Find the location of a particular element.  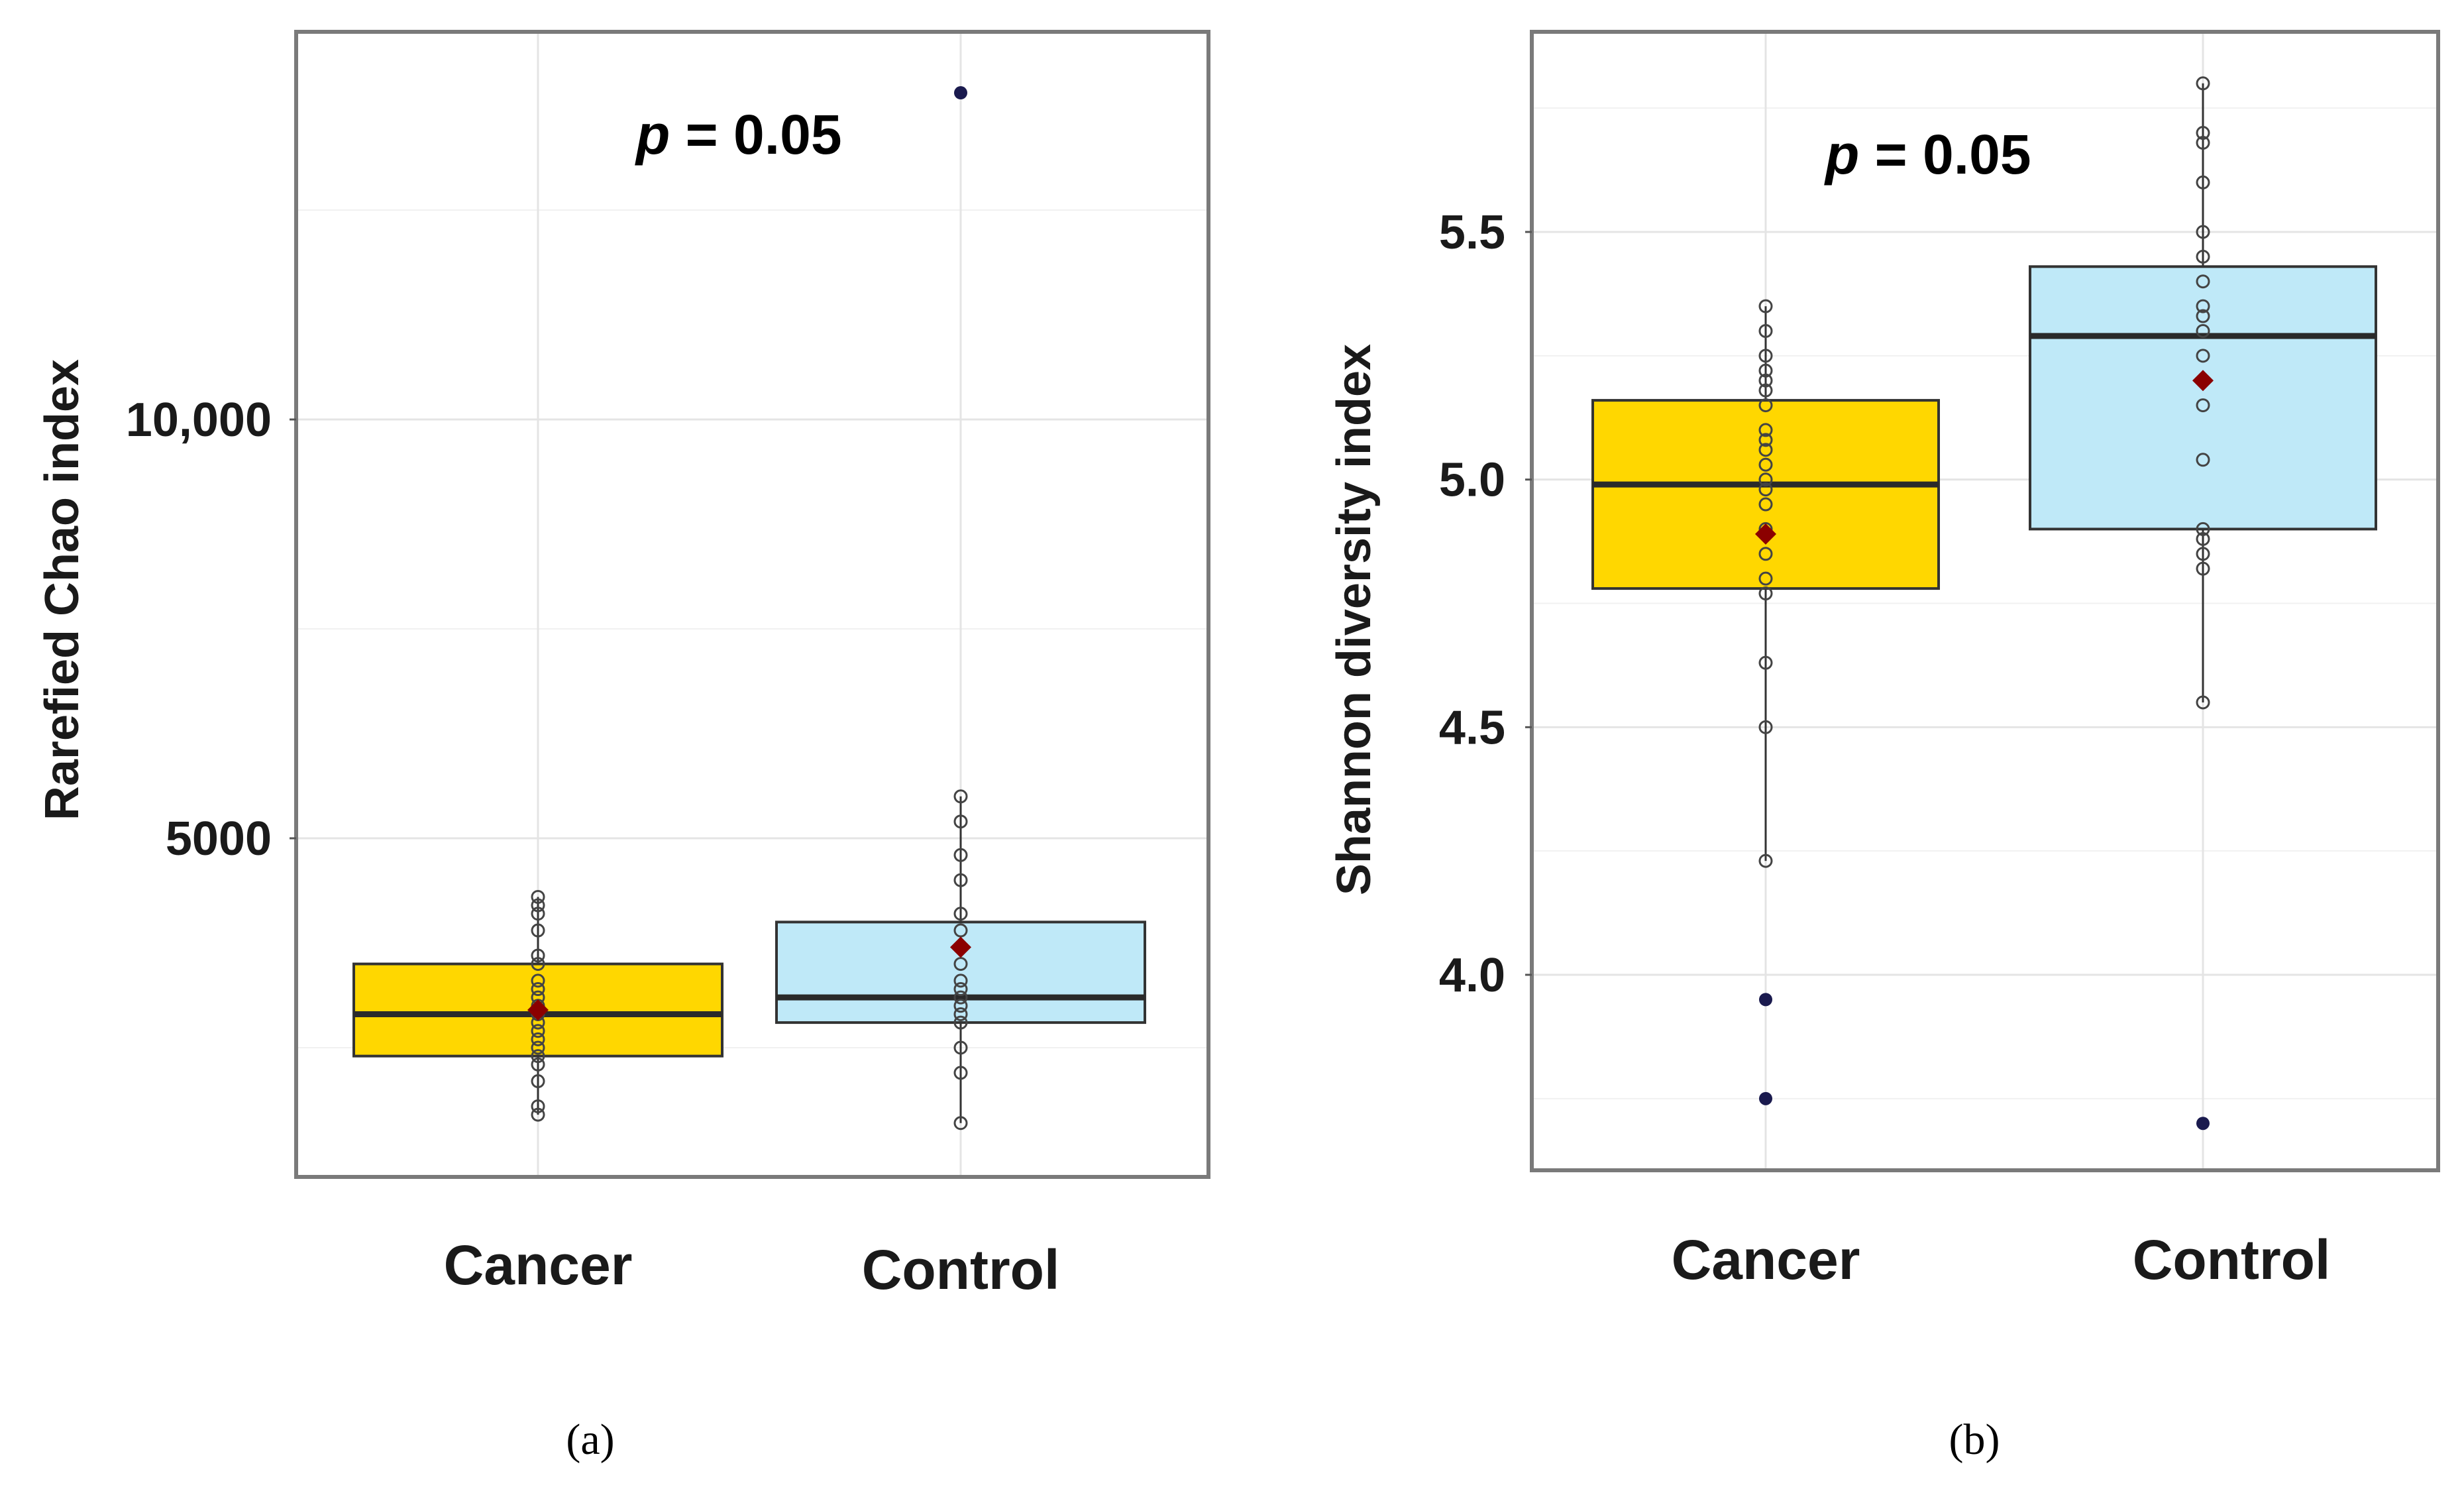

y-tick-label: 4.0 is located at coordinates (1472, 975).